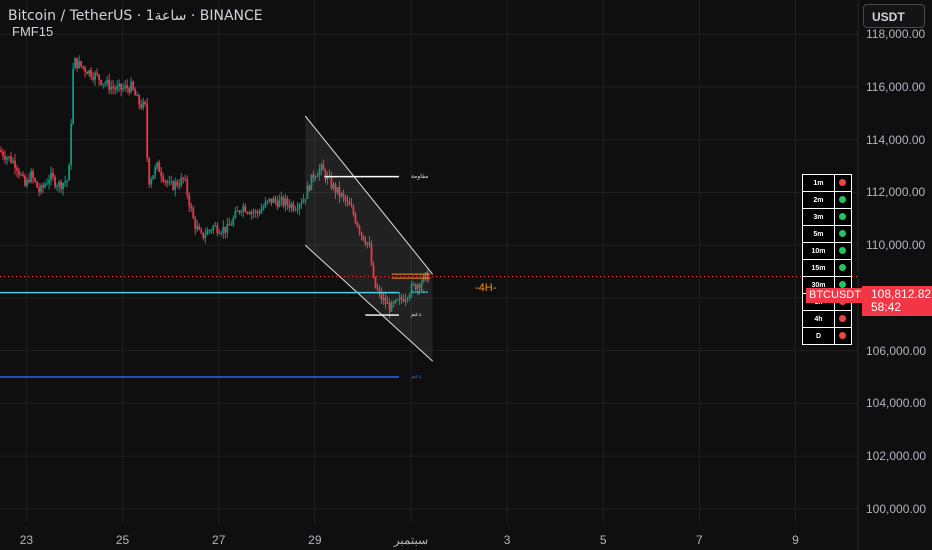  I want to click on last-price-tag: 108,812.82 58:42, so click(897, 301).